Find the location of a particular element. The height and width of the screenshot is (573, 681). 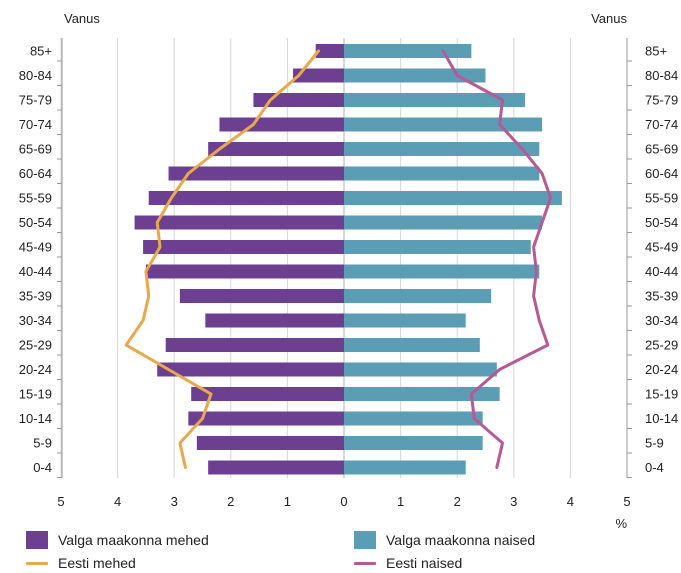

age-label-left: 30-34 is located at coordinates (35, 320).